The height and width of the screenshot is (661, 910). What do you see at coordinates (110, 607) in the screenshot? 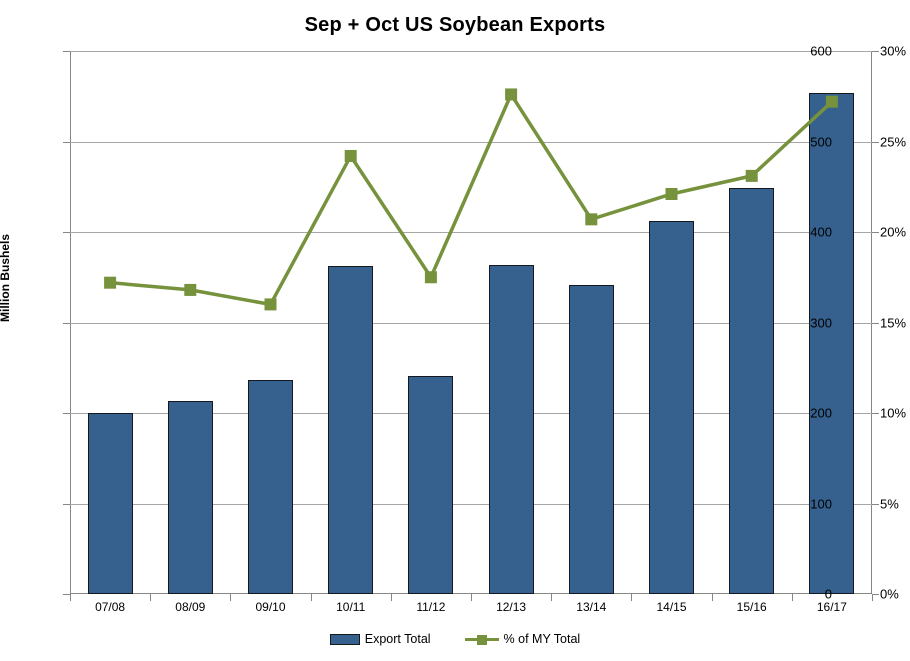
I see `x-axis-tick-label: 07/08` at bounding box center [110, 607].